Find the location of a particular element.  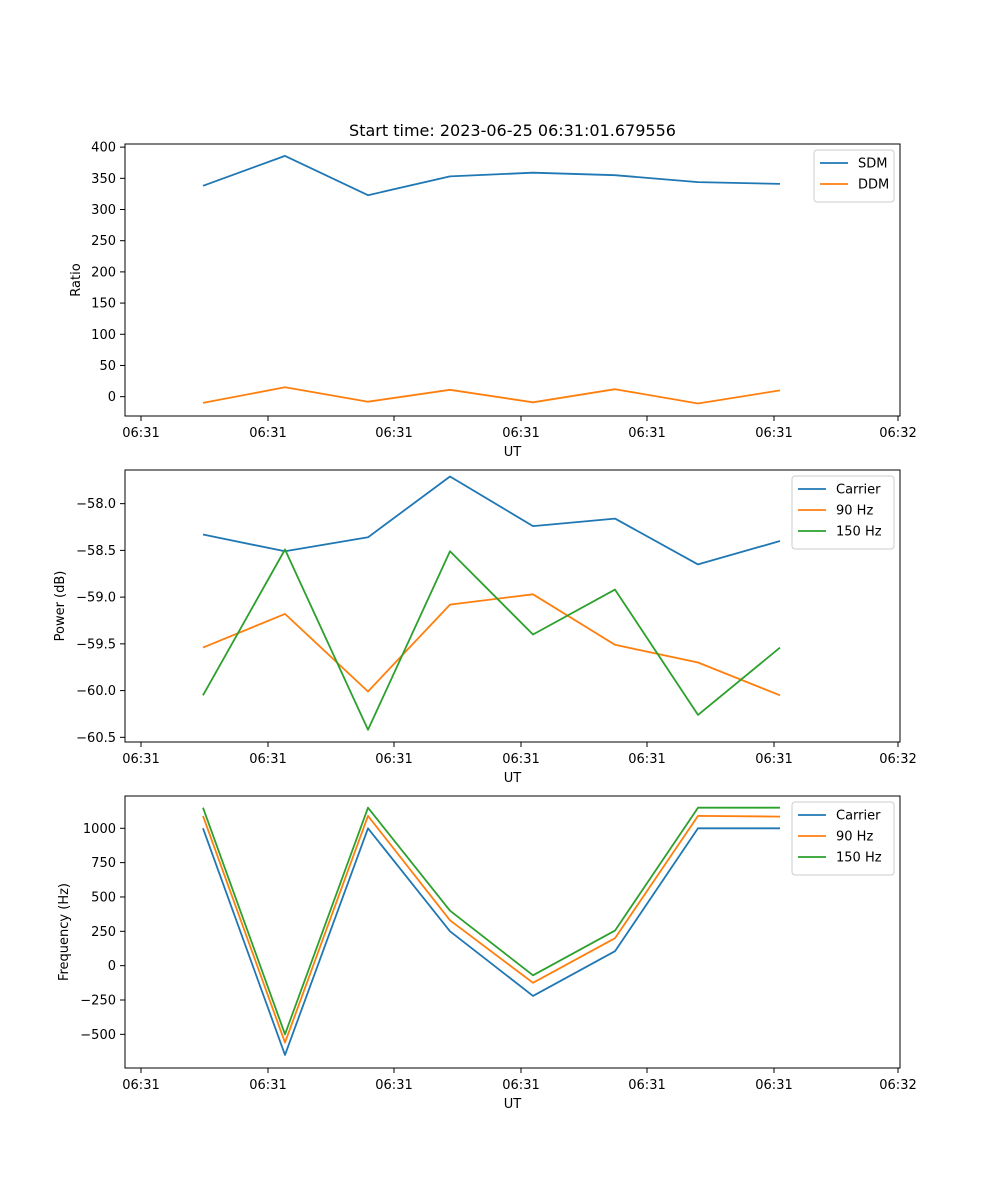

y-tick-label: 500 is located at coordinates (103, 897).